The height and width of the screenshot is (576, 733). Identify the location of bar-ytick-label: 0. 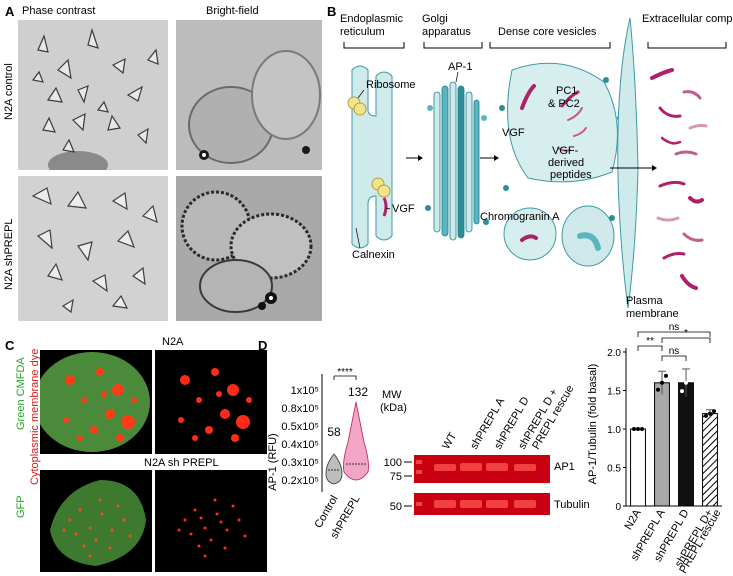
(618, 507).